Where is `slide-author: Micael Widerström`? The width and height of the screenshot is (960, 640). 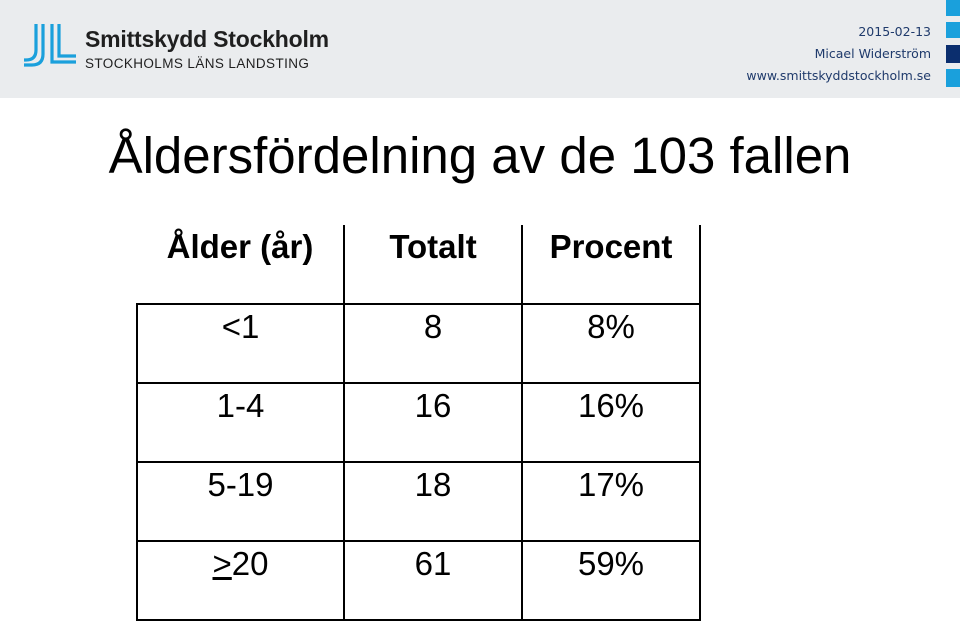 slide-author: Micael Widerström is located at coordinates (872, 53).